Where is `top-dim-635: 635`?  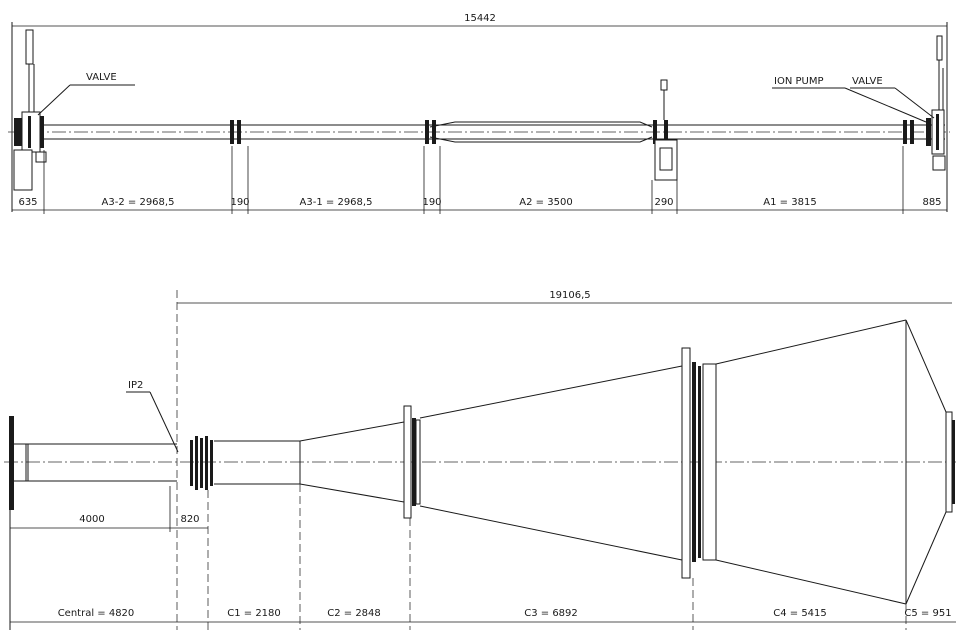 top-dim-635: 635 is located at coordinates (27, 202).